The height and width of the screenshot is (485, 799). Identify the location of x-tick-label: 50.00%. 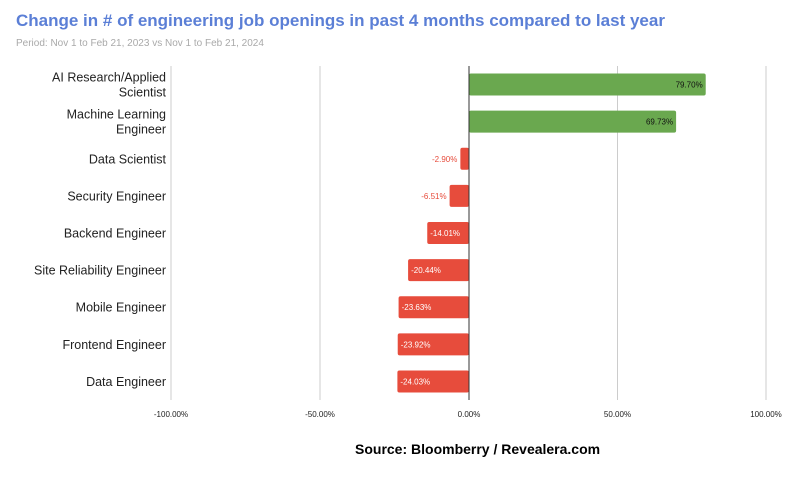
(617, 414).